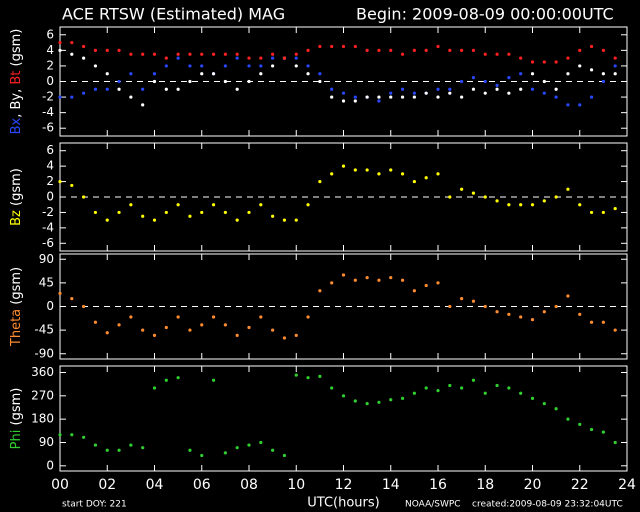 The height and width of the screenshot is (512, 640). Describe the element at coordinates (16, 307) in the screenshot. I see `y-axis-label: Theta (gsm)` at that location.